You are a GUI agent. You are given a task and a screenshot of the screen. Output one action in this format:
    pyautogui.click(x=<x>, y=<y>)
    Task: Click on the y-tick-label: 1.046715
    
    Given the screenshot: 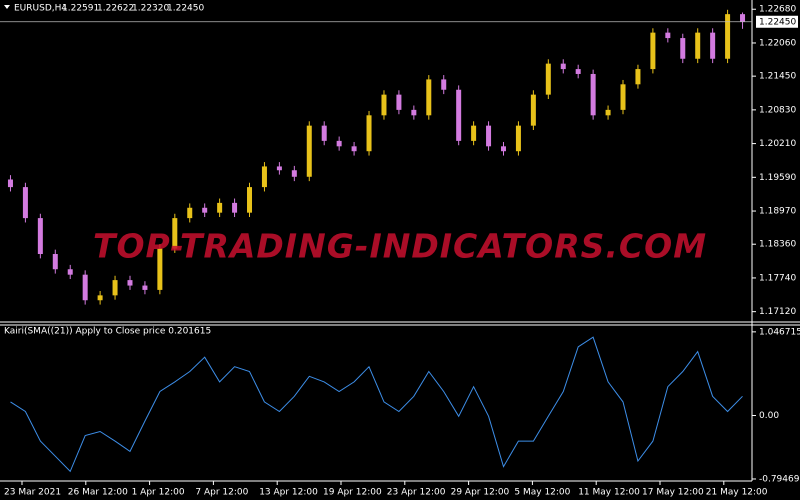 What is the action you would take?
    pyautogui.click(x=779, y=332)
    